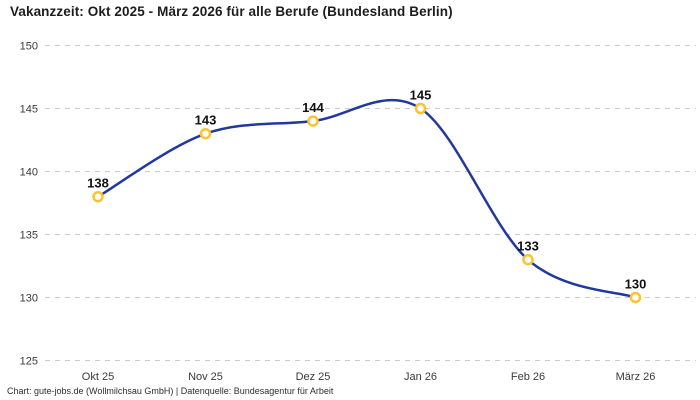 Image resolution: width=700 pixels, height=400 pixels. Describe the element at coordinates (313, 377) in the screenshot. I see `x-axis-tick-label: Dez 25` at that location.